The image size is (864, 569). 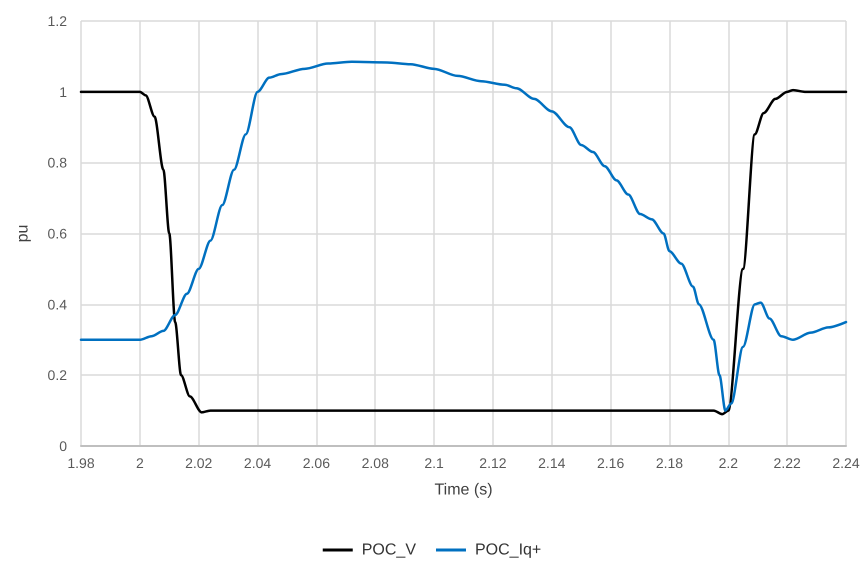 I want to click on x-tick-label: 2.2, so click(x=728, y=463).